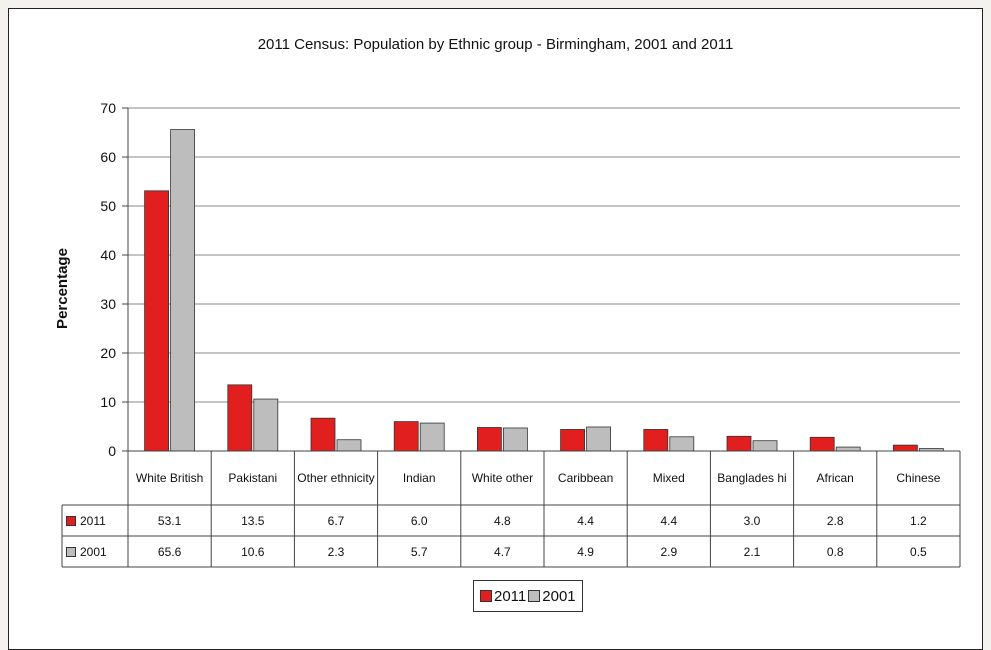 This screenshot has width=991, height=650. Describe the element at coordinates (668, 477) in the screenshot. I see `category-label: Mixed` at that location.